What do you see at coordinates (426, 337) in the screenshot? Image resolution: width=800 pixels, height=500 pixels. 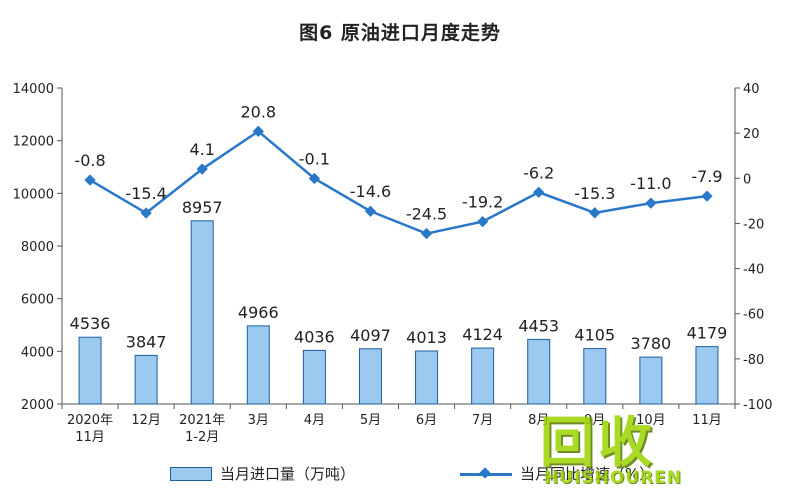 I see `bar-data-label: 4013` at bounding box center [426, 337].